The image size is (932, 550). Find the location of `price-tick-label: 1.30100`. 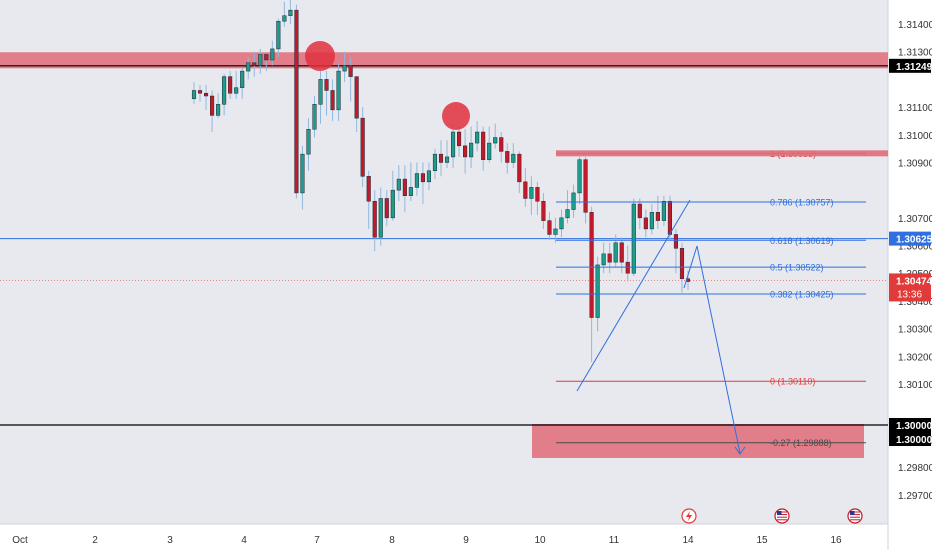

price-tick-label: 1.30100 is located at coordinates (915, 385).